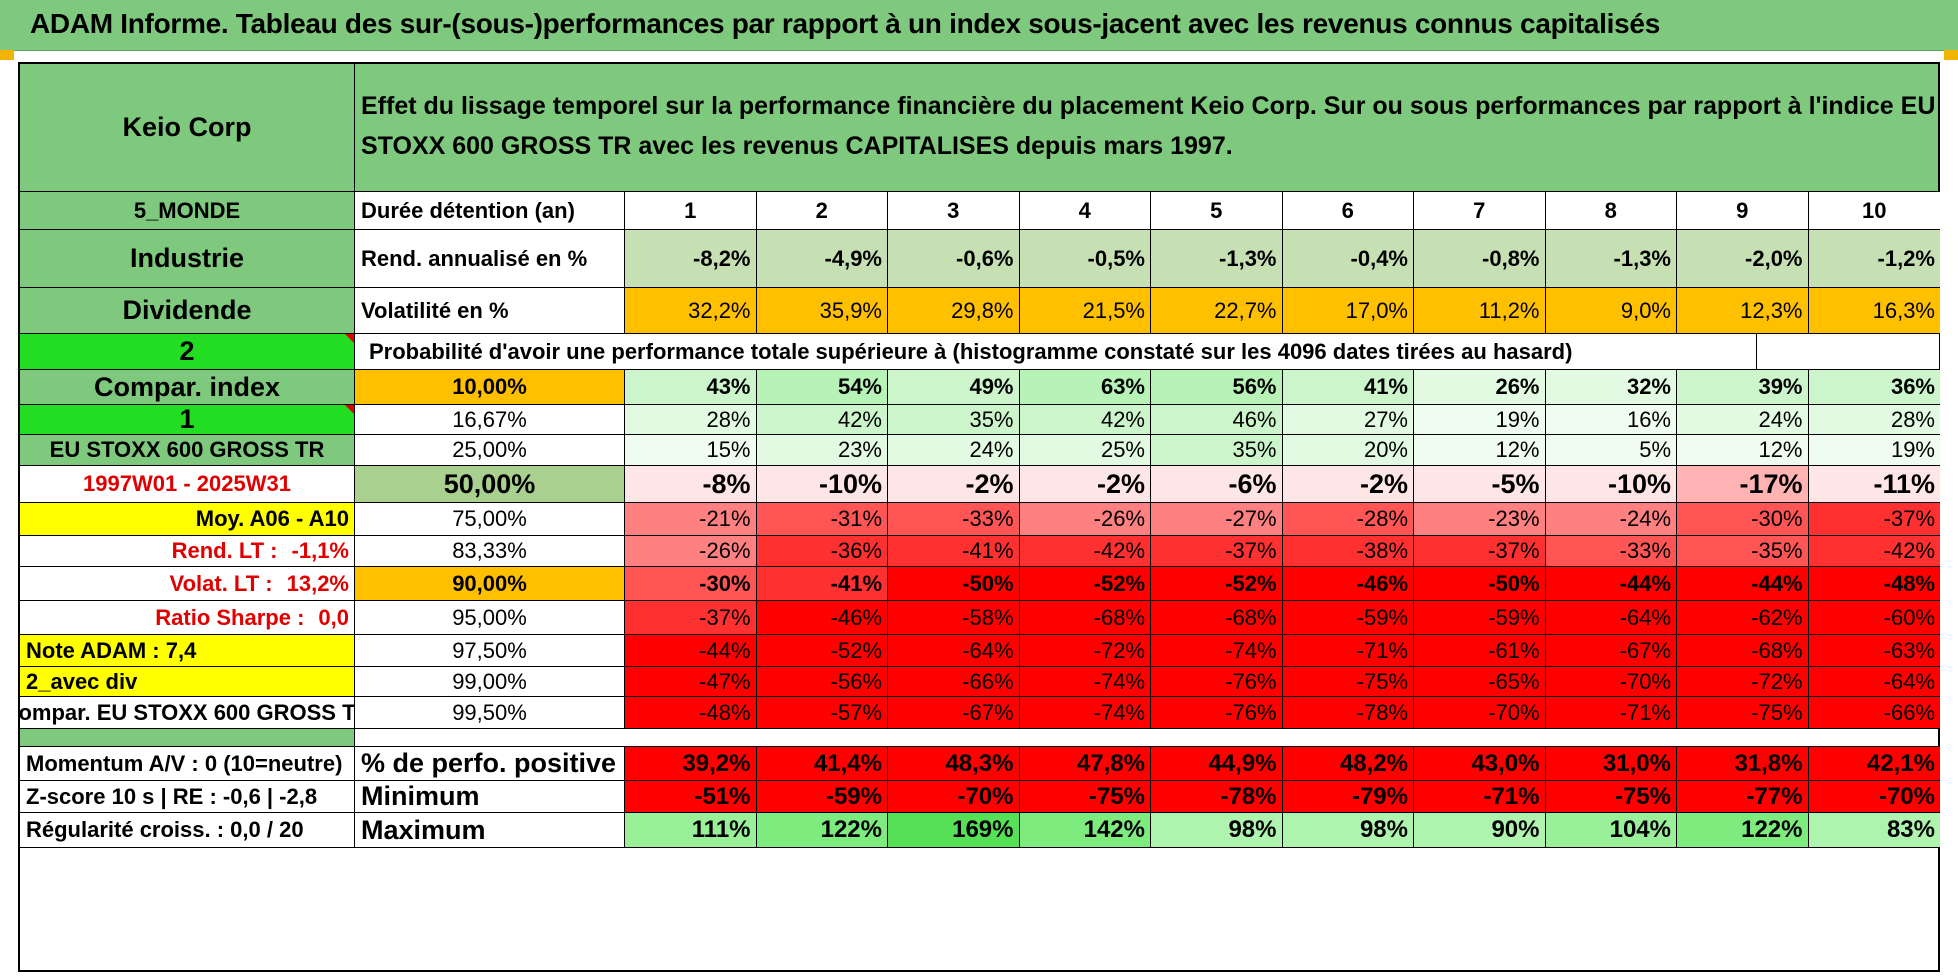 The height and width of the screenshot is (977, 1958). What do you see at coordinates (187, 738) in the screenshot?
I see `separator-left` at bounding box center [187, 738].